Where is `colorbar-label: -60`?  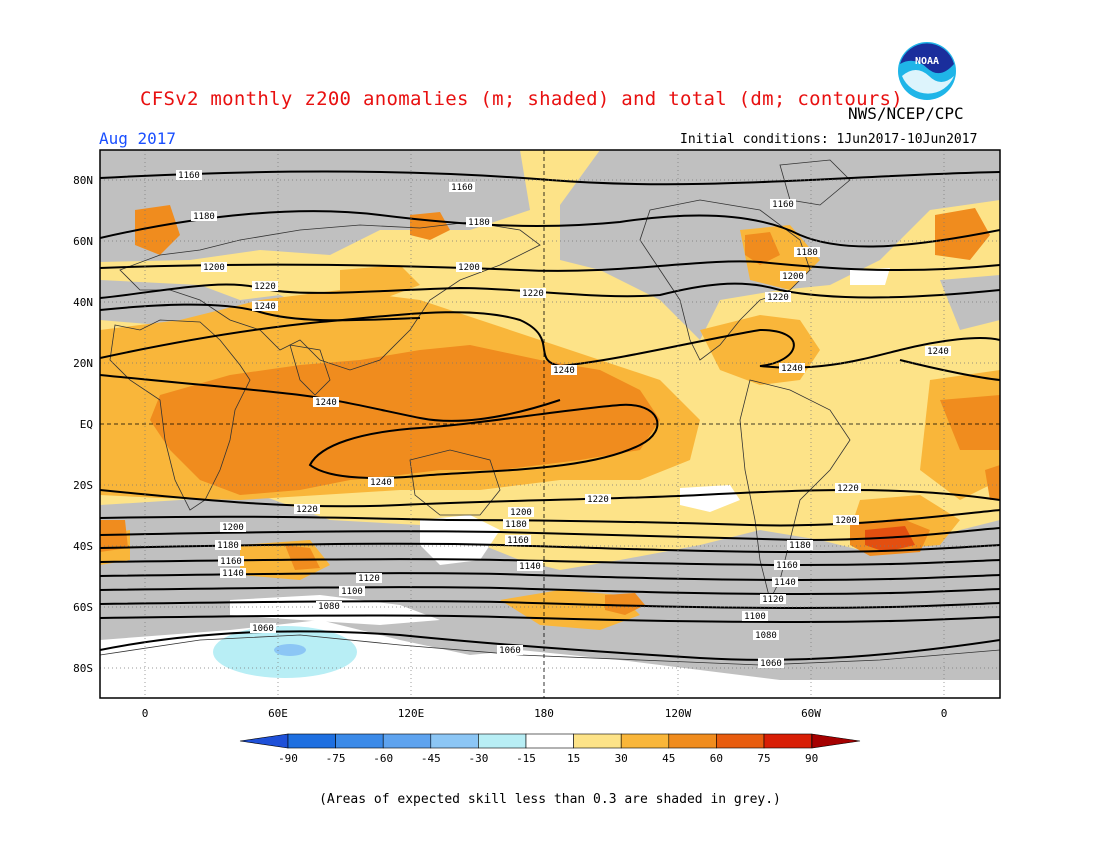
colorbar-label: -60 is located at coordinates (383, 758).